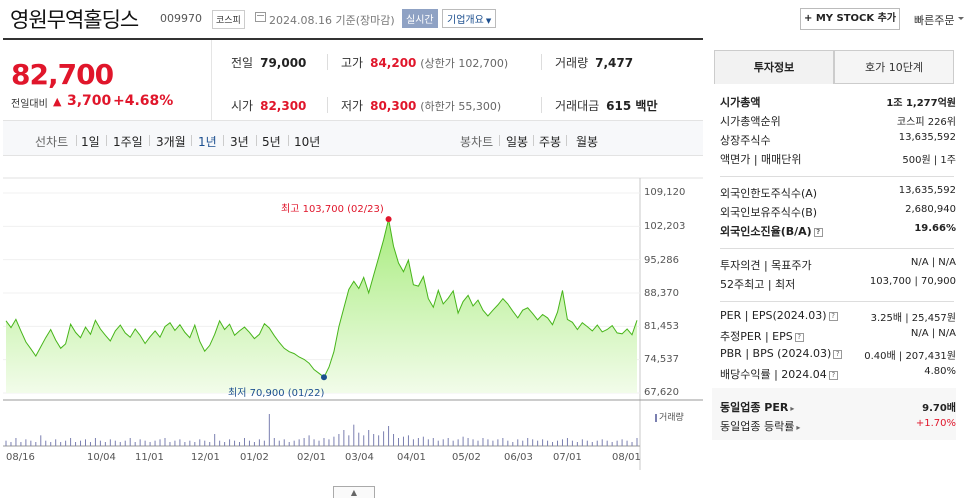  Describe the element at coordinates (838, 122) in the screenshot. I see `info-row-rank: 시가총액순위 코스피 226위` at that location.